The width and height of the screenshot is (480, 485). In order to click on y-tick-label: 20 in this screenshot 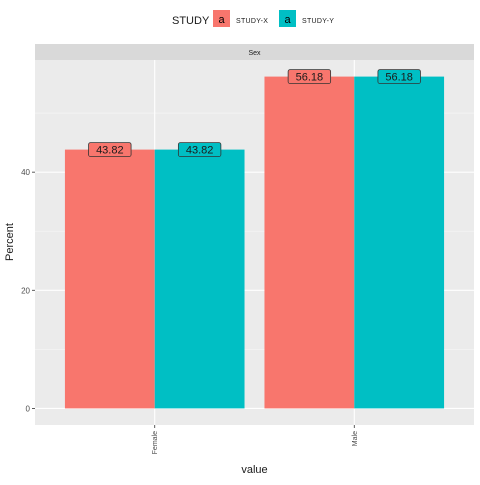, I will do `click(25, 290)`.